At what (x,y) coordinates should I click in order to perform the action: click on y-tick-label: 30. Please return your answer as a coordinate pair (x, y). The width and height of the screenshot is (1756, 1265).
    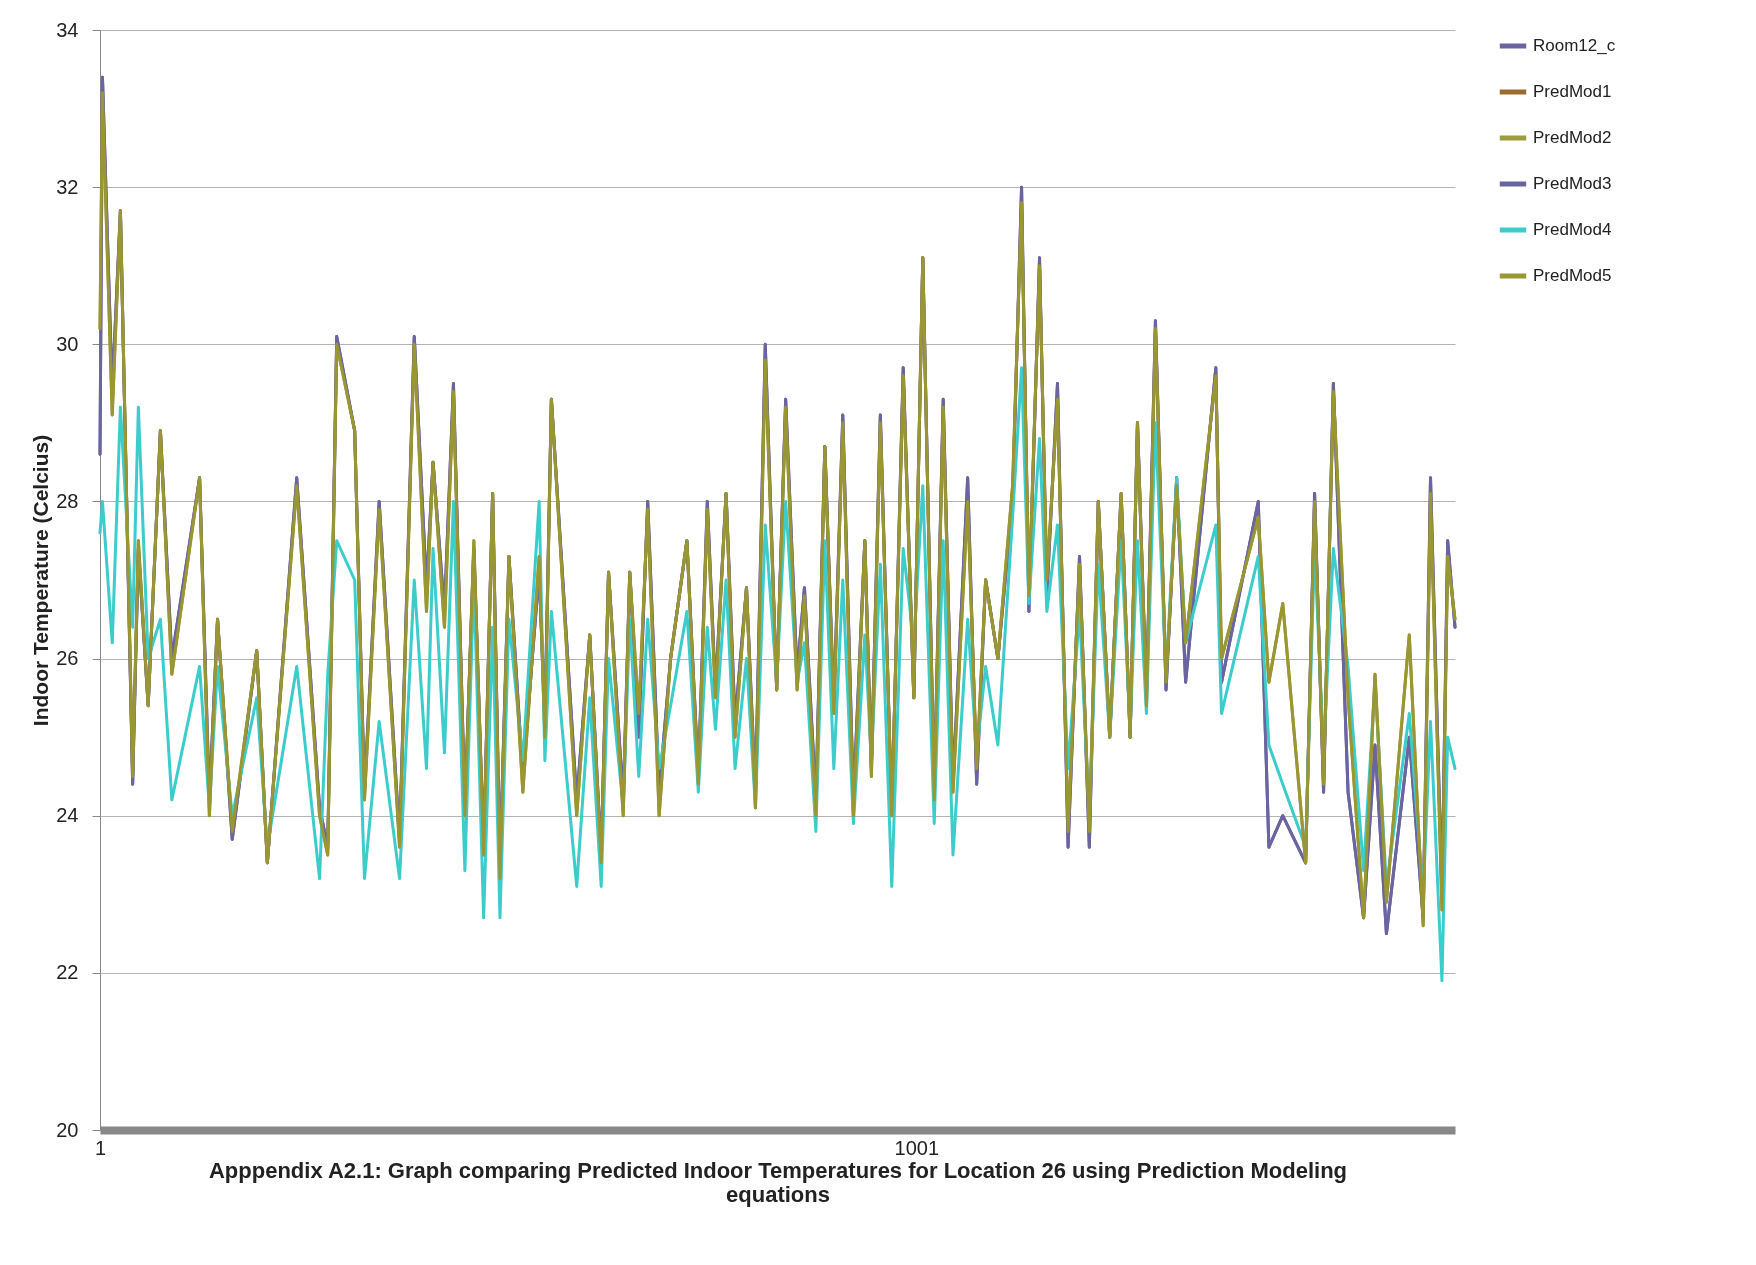
    Looking at the image, I should click on (67, 343).